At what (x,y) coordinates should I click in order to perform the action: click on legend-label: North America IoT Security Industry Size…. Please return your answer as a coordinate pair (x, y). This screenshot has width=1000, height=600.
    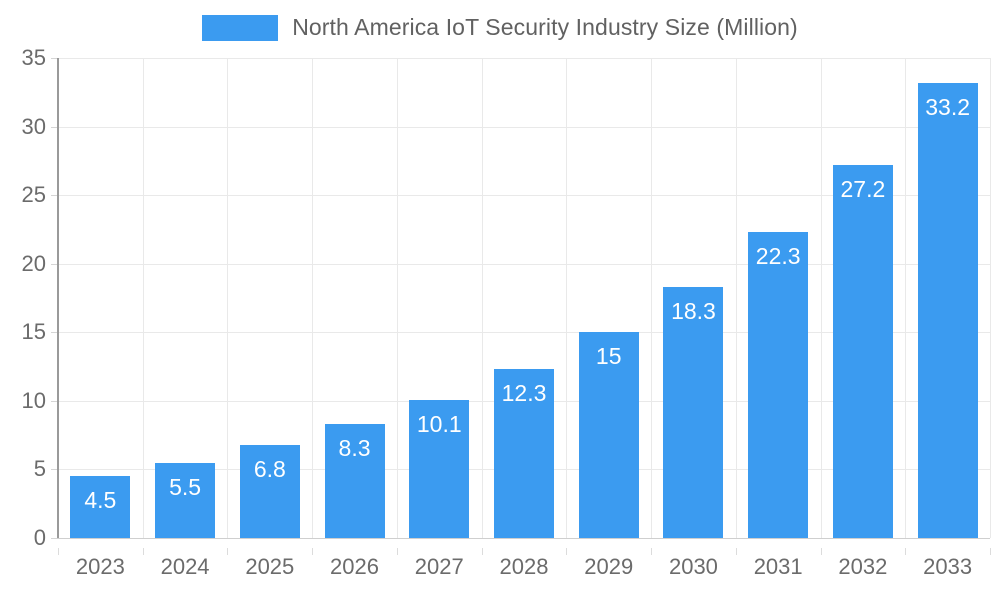
    Looking at the image, I should click on (545, 27).